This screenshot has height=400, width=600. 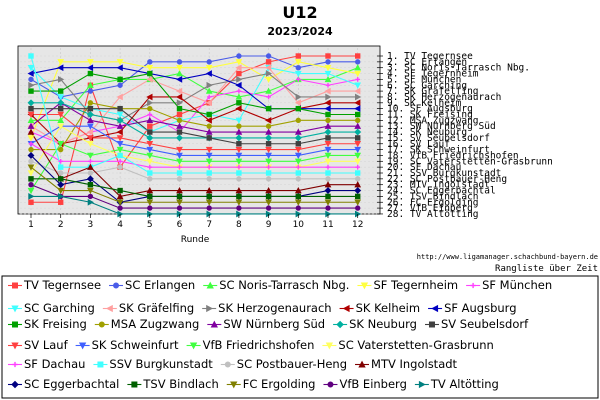 I want to click on x-tick-label: 7, so click(x=209, y=225).